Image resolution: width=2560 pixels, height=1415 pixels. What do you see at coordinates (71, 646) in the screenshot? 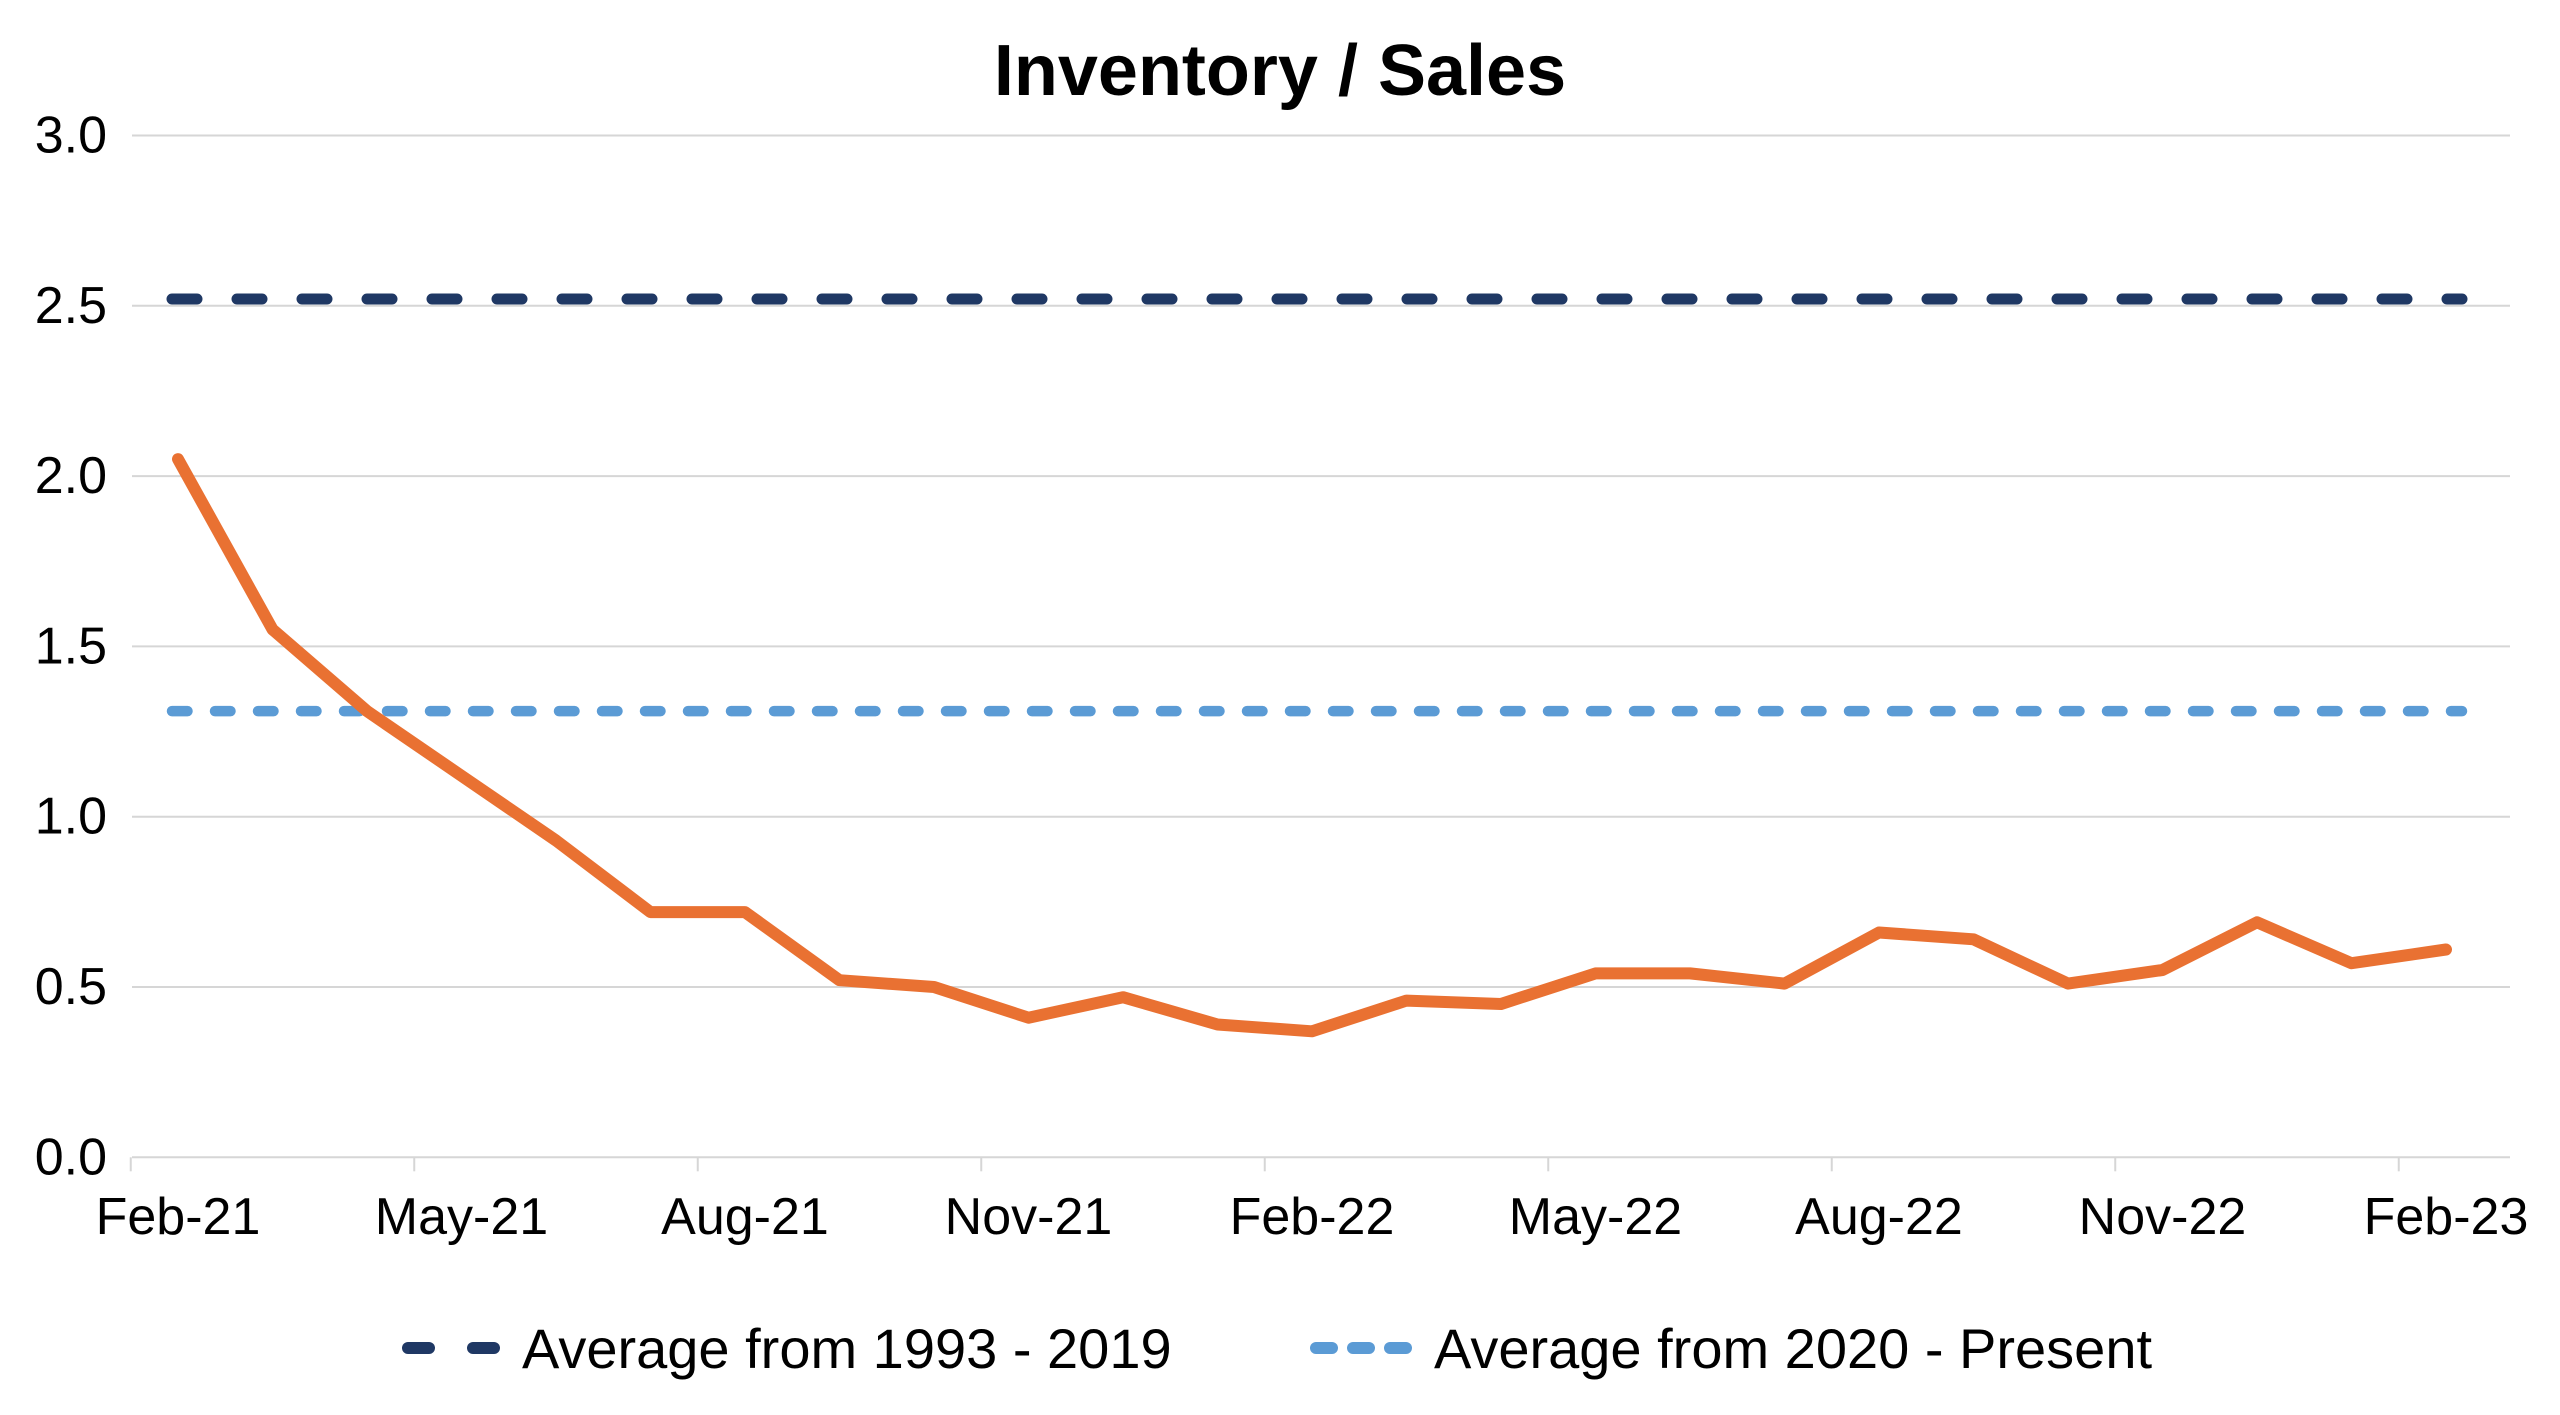
I see `y-axis-tick-label: 1.5` at bounding box center [71, 646].